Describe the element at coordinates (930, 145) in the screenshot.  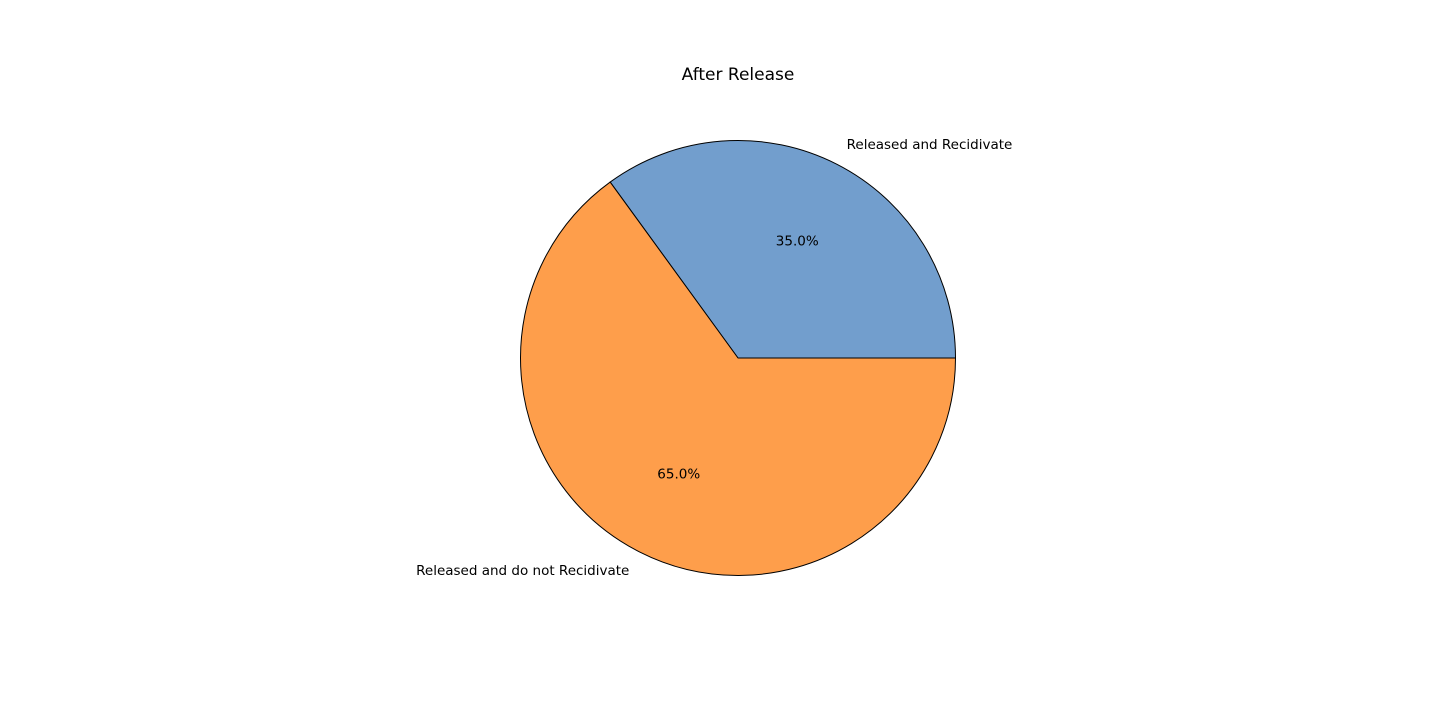
I see `slice-label-0: Released and Recidivate` at that location.